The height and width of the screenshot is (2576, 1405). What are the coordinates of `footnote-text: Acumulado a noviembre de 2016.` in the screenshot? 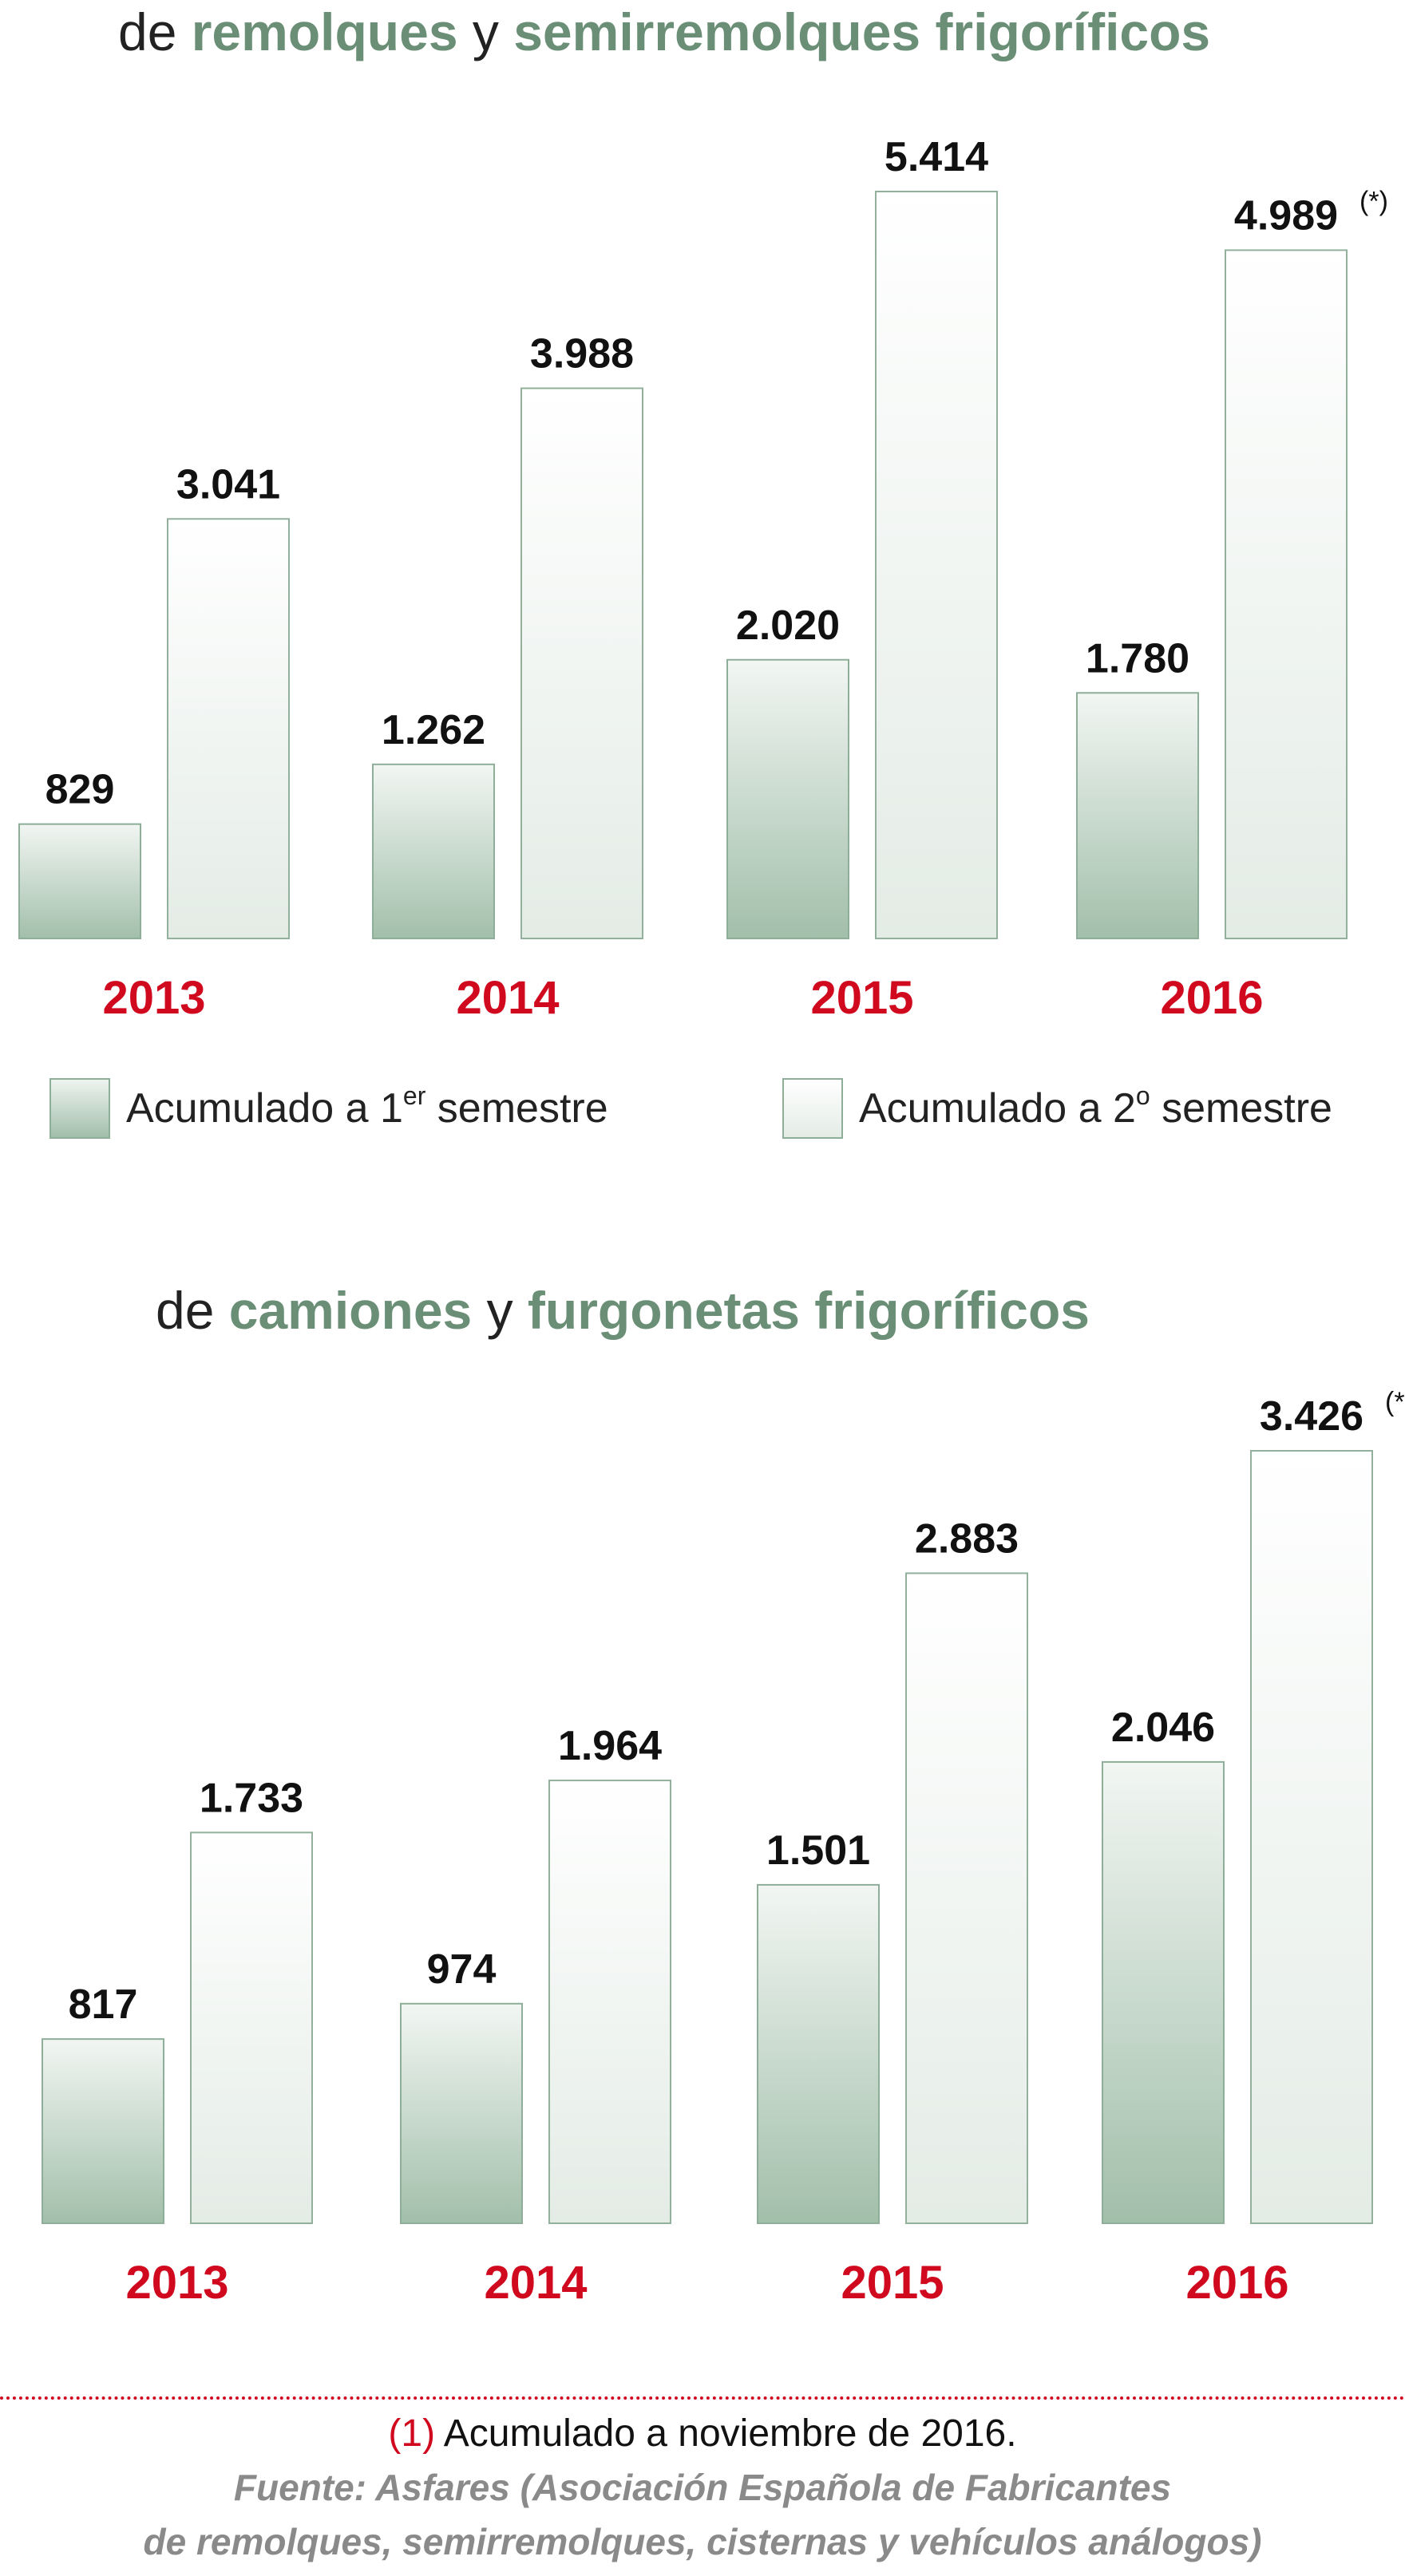 It's located at (726, 2433).